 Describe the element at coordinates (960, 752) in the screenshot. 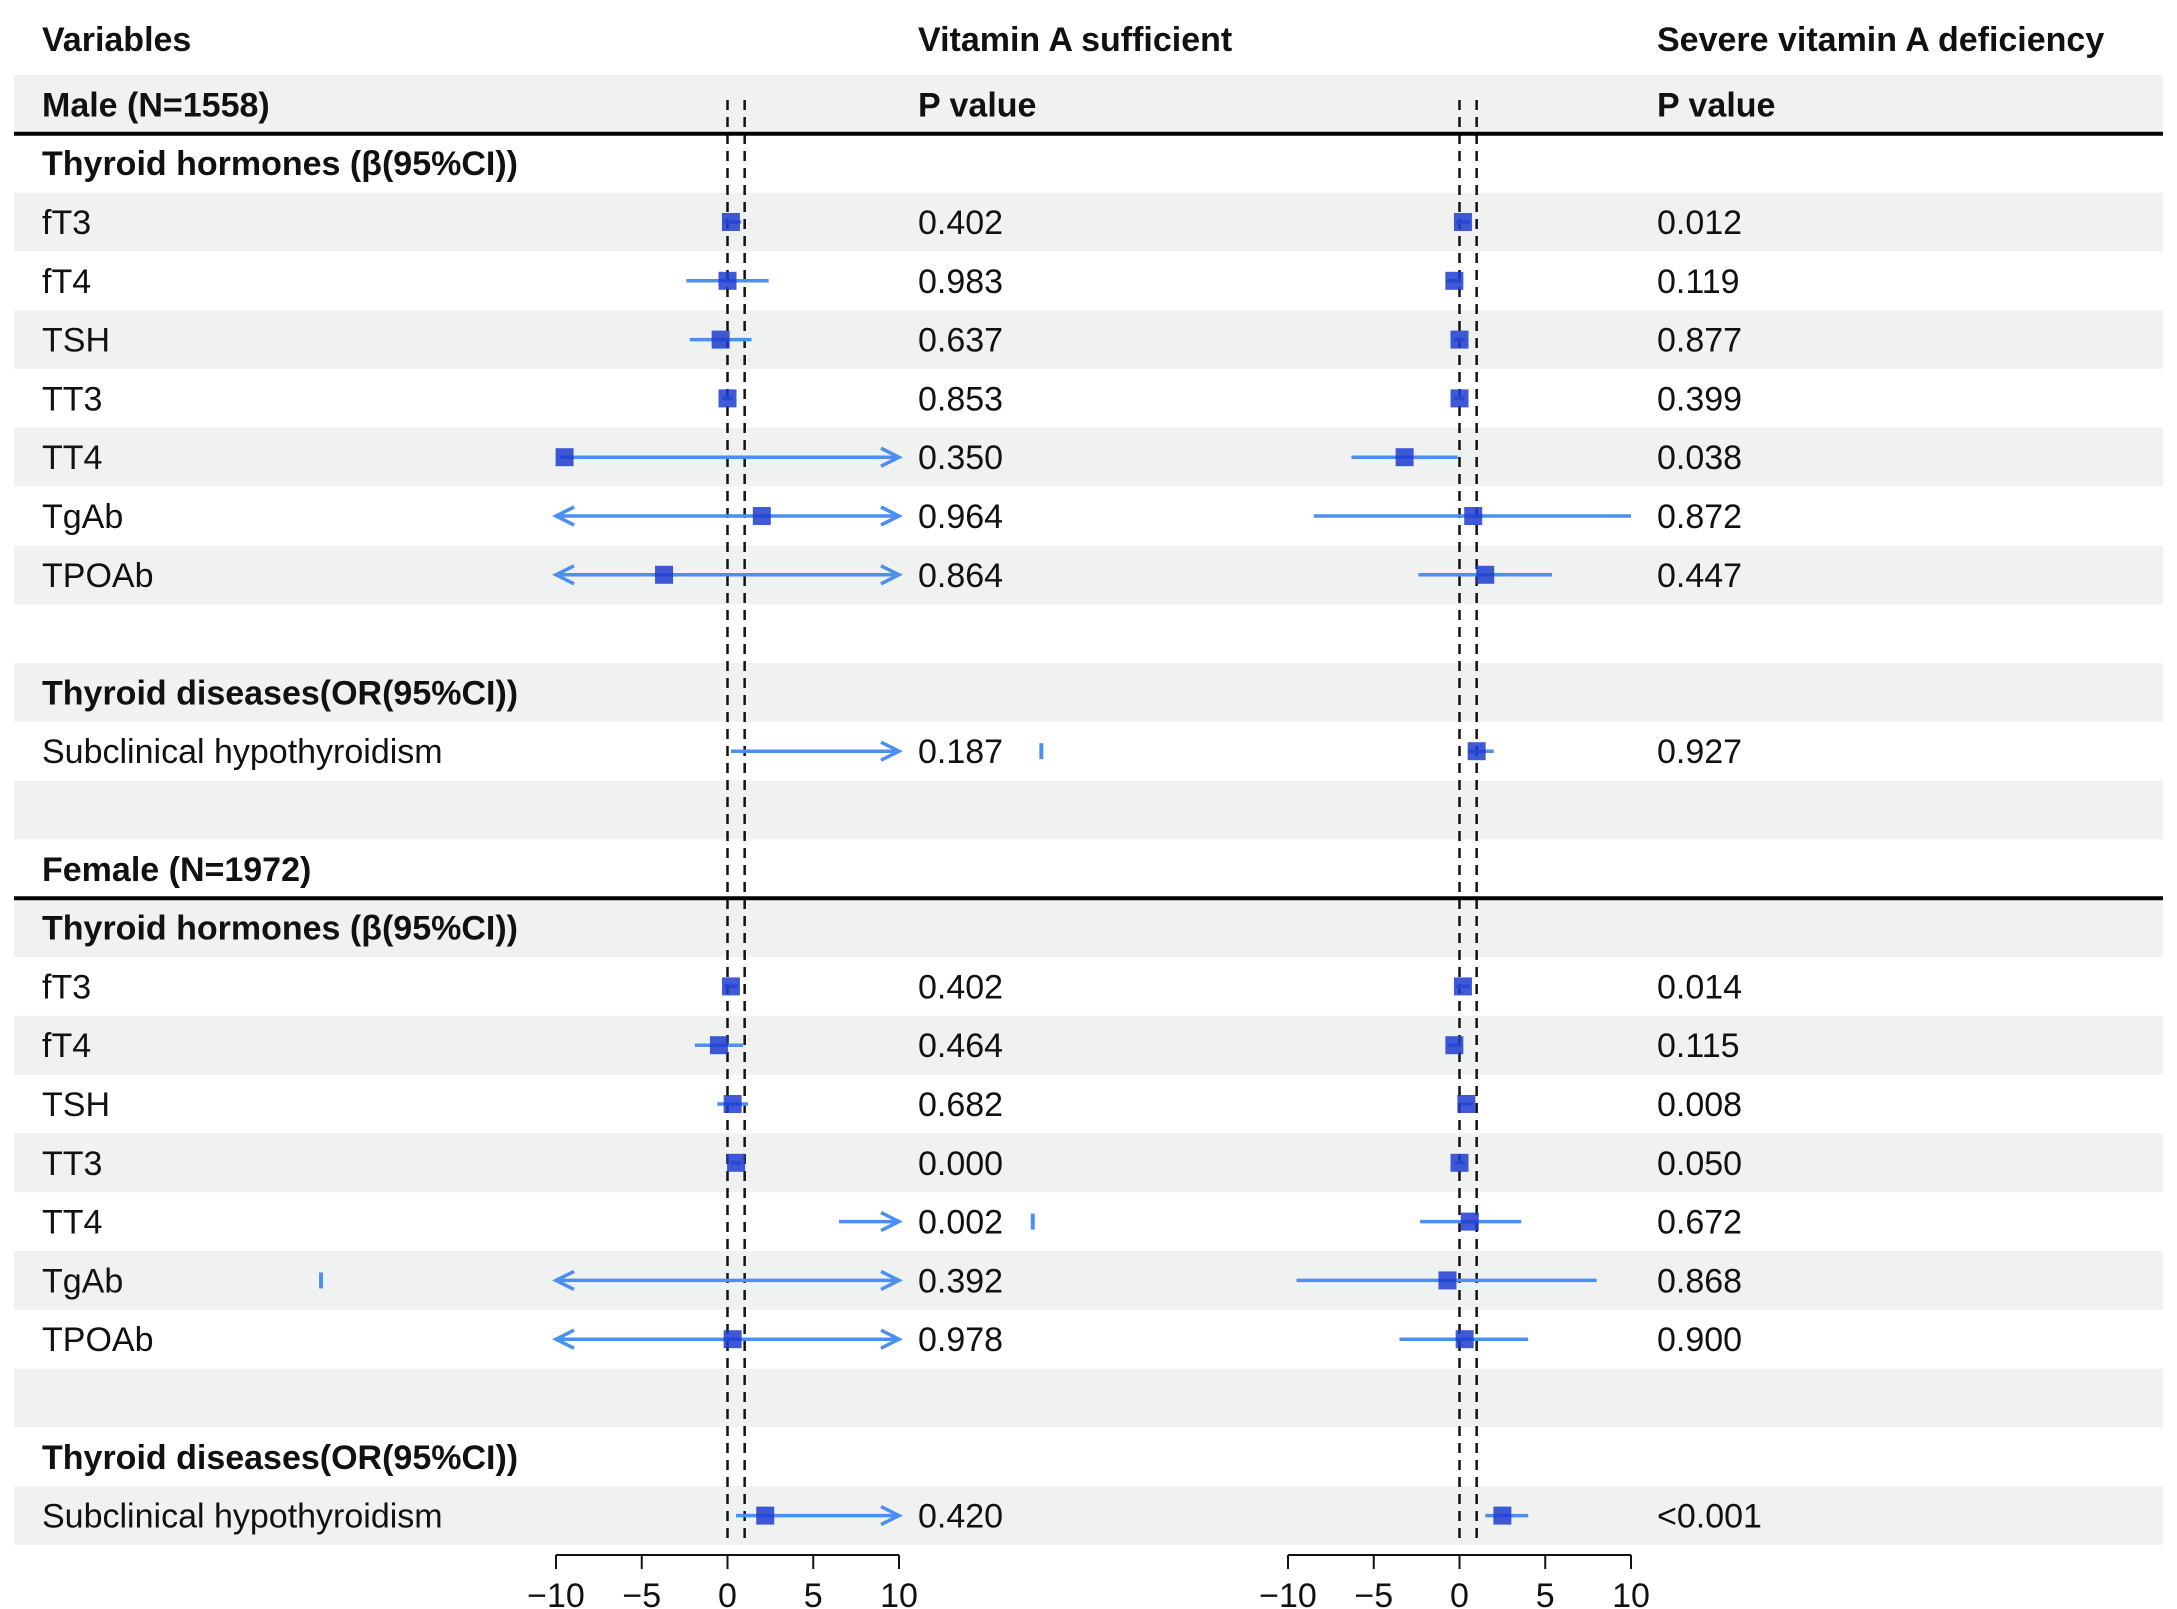

I see `p-value: 0.187` at that location.